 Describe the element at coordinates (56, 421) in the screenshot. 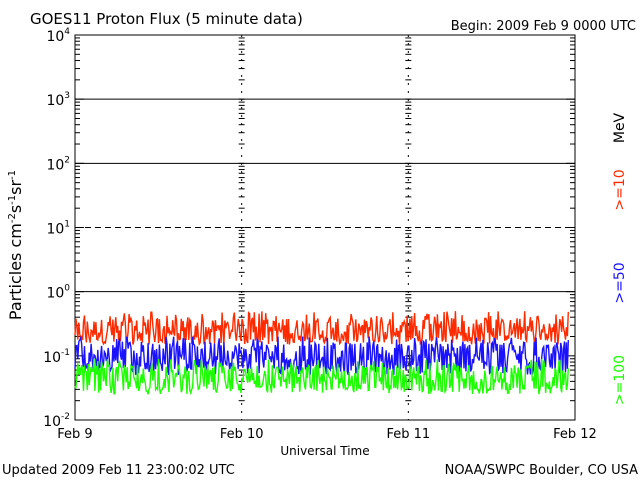

I see `y-tick-label-0: 10⁻²` at that location.